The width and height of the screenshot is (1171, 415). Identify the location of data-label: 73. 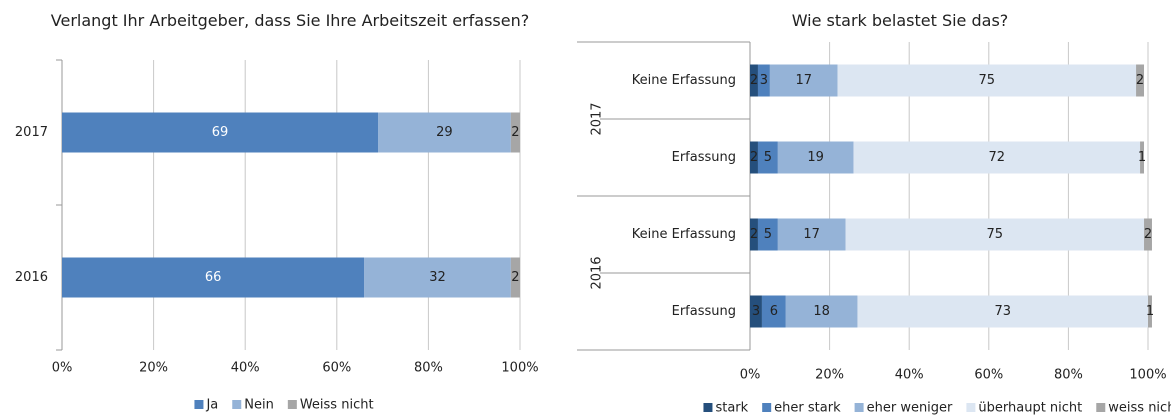
(1002, 311).